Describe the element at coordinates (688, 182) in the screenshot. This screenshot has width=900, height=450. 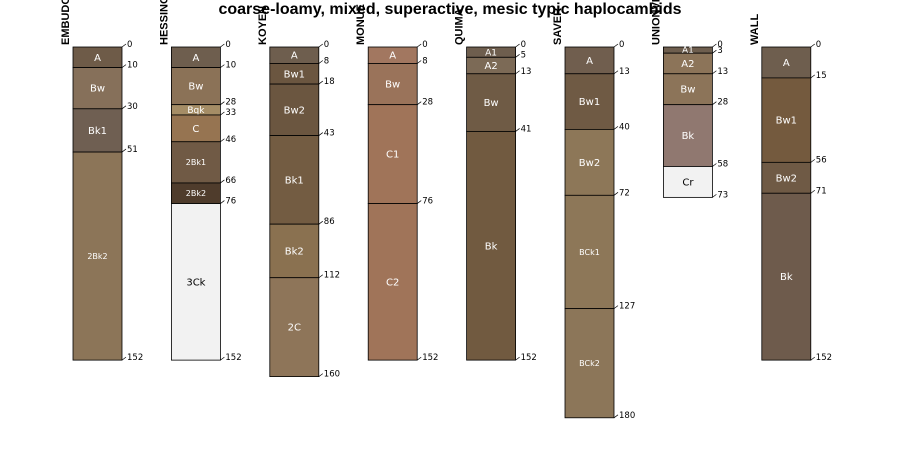
I see `horizon-label: Cr` at that location.